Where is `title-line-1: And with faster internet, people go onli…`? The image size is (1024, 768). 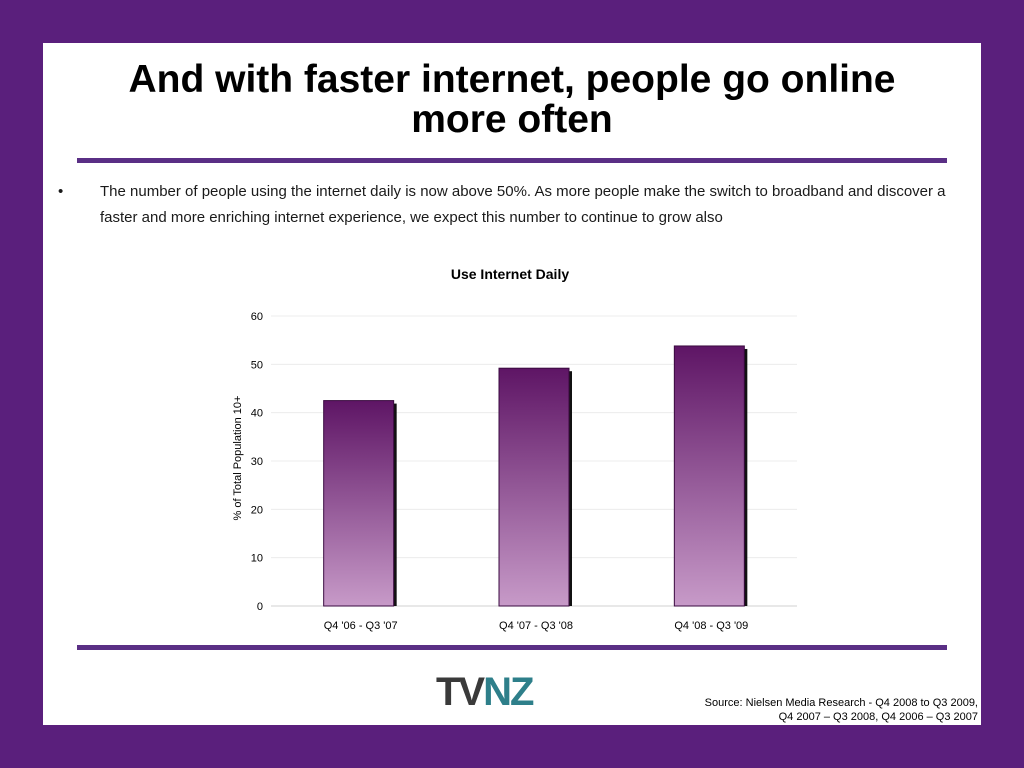 title-line-1: And with faster internet, people go onli… is located at coordinates (512, 79).